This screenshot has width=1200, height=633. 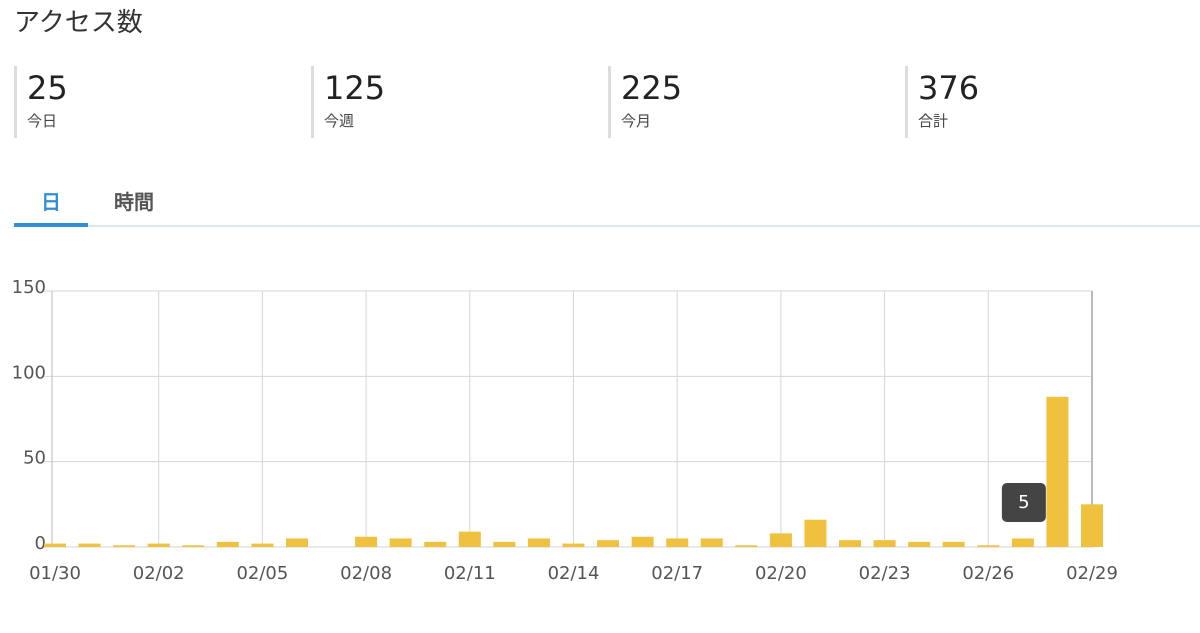 I want to click on tooltip: 5, so click(x=1023, y=502).